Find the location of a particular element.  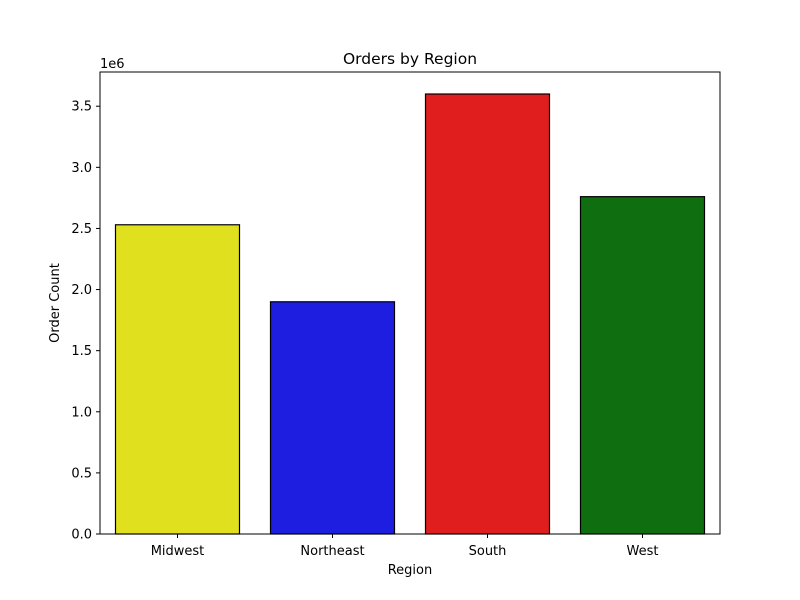

y-tick-label: 2.5 is located at coordinates (81, 229).